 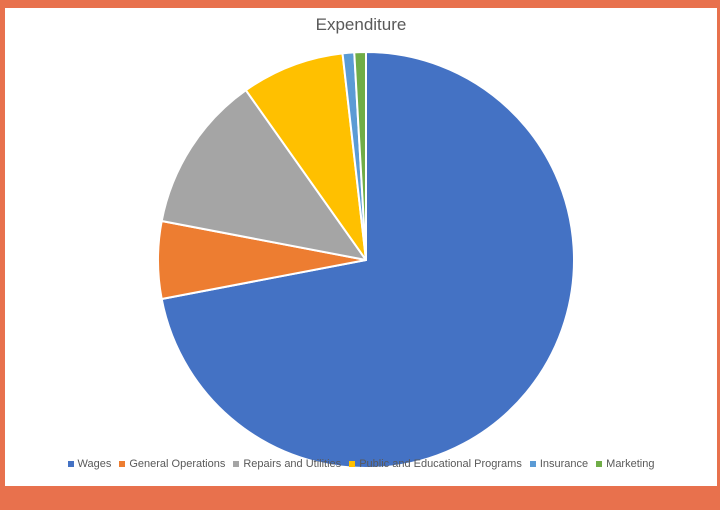 What do you see at coordinates (440, 464) in the screenshot?
I see `legend-label: Public and Educational Programs` at bounding box center [440, 464].